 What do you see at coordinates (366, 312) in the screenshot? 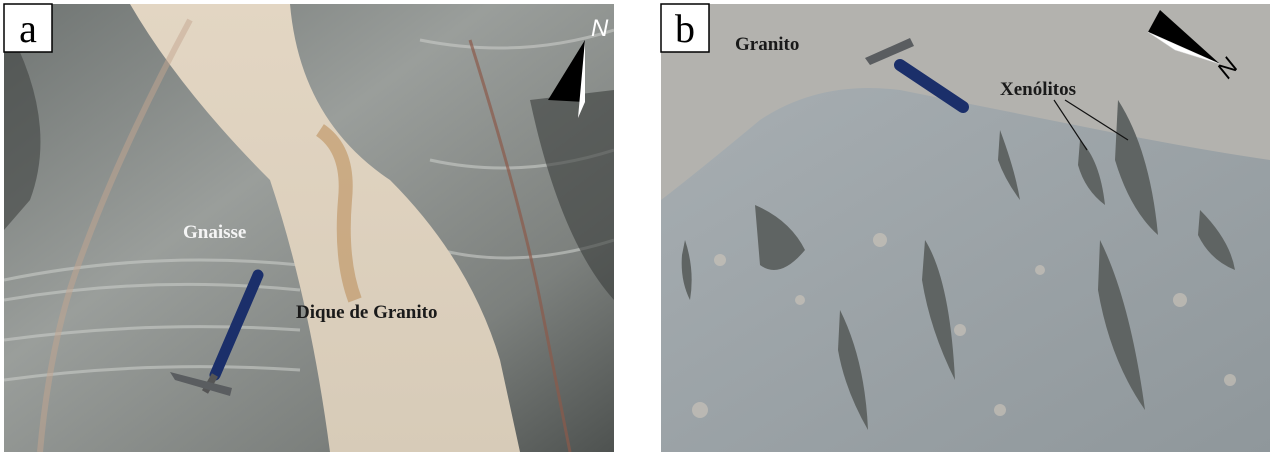
I see `annotation: Dique de Granito` at bounding box center [366, 312].